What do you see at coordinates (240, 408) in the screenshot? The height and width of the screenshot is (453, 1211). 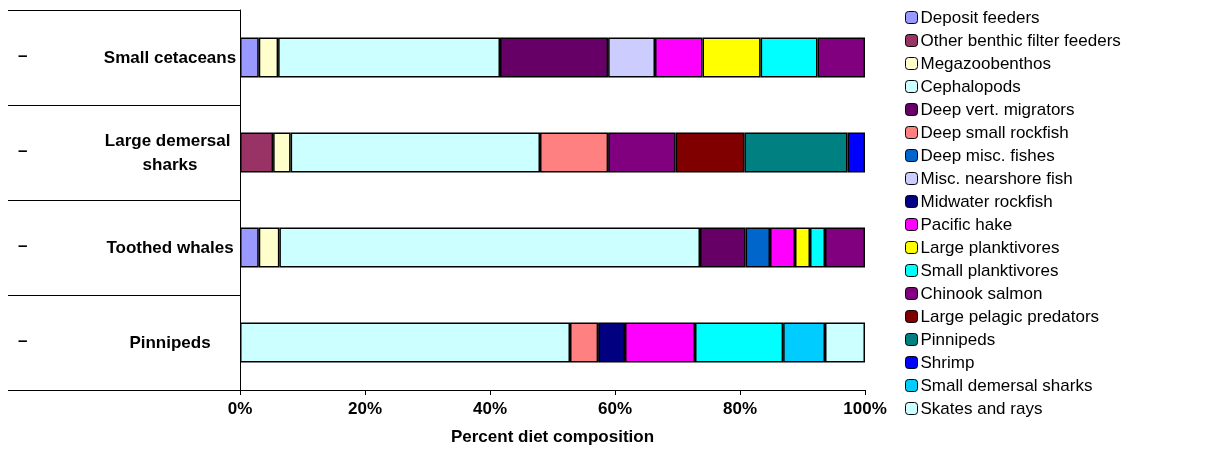 I see `x-tick-label: 0%` at bounding box center [240, 408].